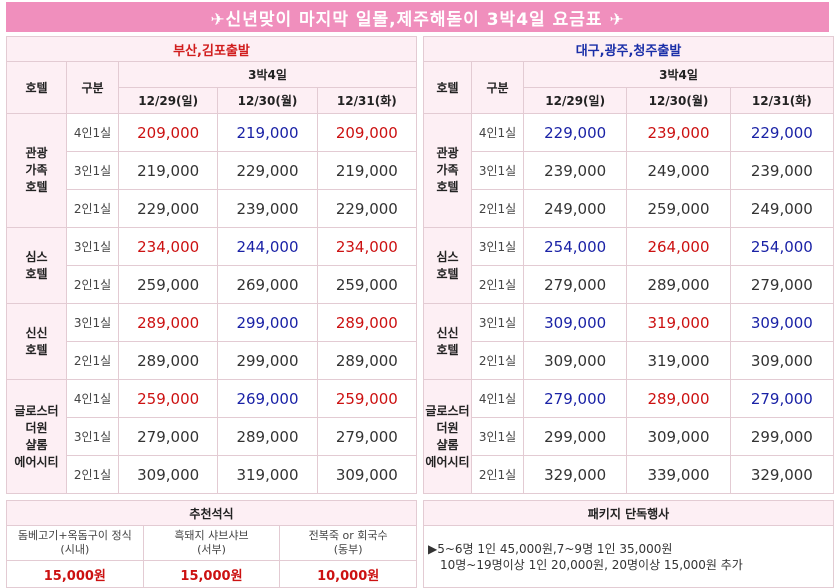 The height and width of the screenshot is (588, 835). I want to click on price-cell: 299,000, so click(782, 436).